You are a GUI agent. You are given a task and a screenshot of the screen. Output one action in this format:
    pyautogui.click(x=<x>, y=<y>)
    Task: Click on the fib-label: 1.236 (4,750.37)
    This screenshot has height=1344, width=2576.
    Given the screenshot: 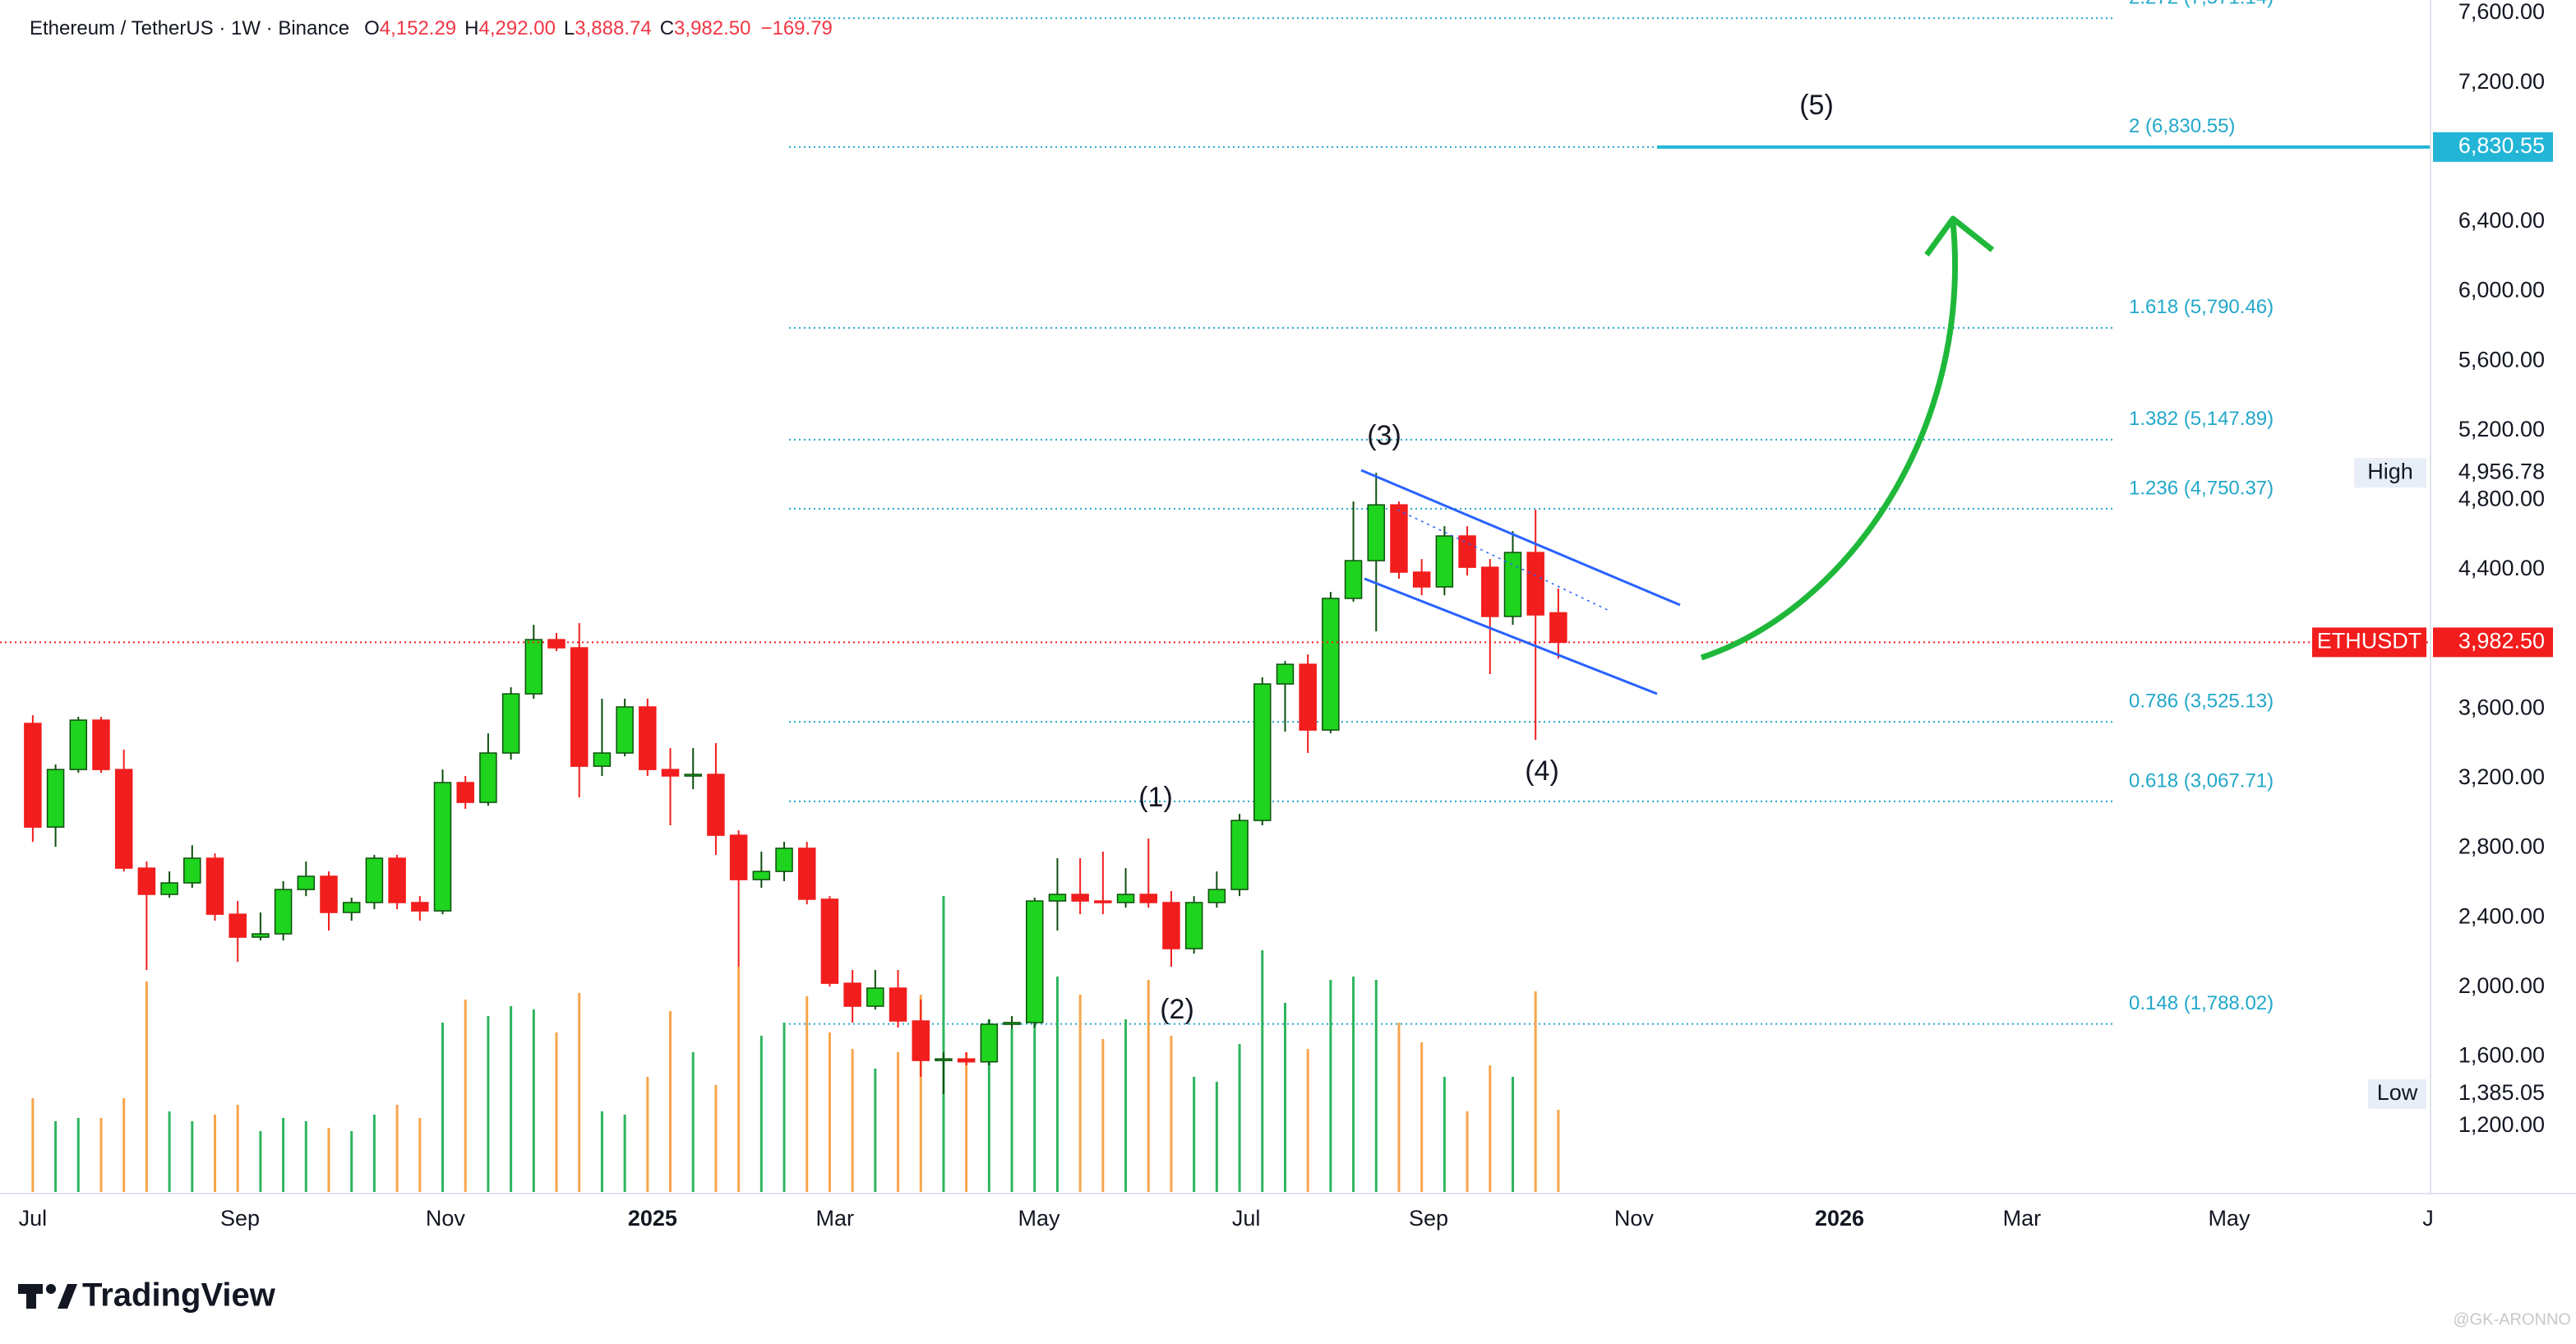 What is the action you would take?
    pyautogui.click(x=2201, y=488)
    